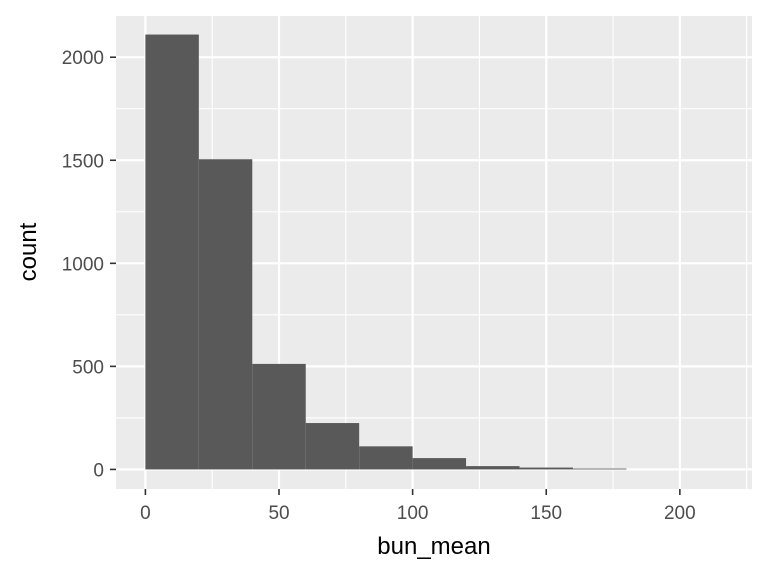 Image resolution: width=768 pixels, height=576 pixels. I want to click on x-axis: 0 50 100 150 200, so click(418, 506).